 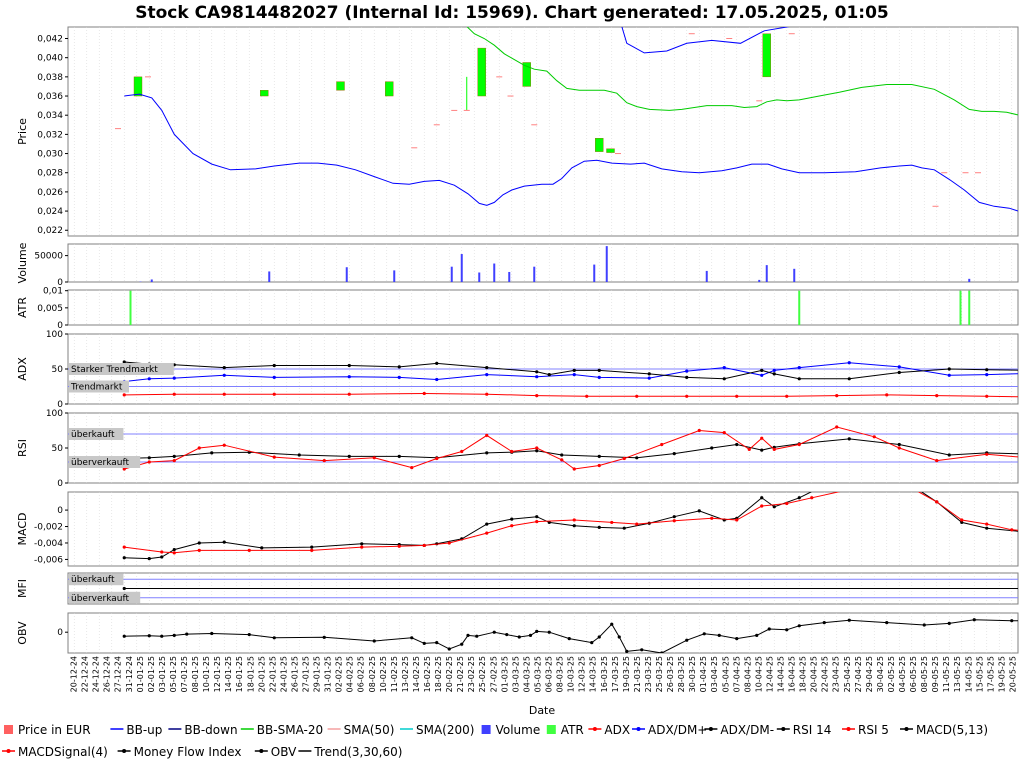 What do you see at coordinates (560, 674) in the screenshot?
I see `date-tick-label: 08-03-25` at bounding box center [560, 674].